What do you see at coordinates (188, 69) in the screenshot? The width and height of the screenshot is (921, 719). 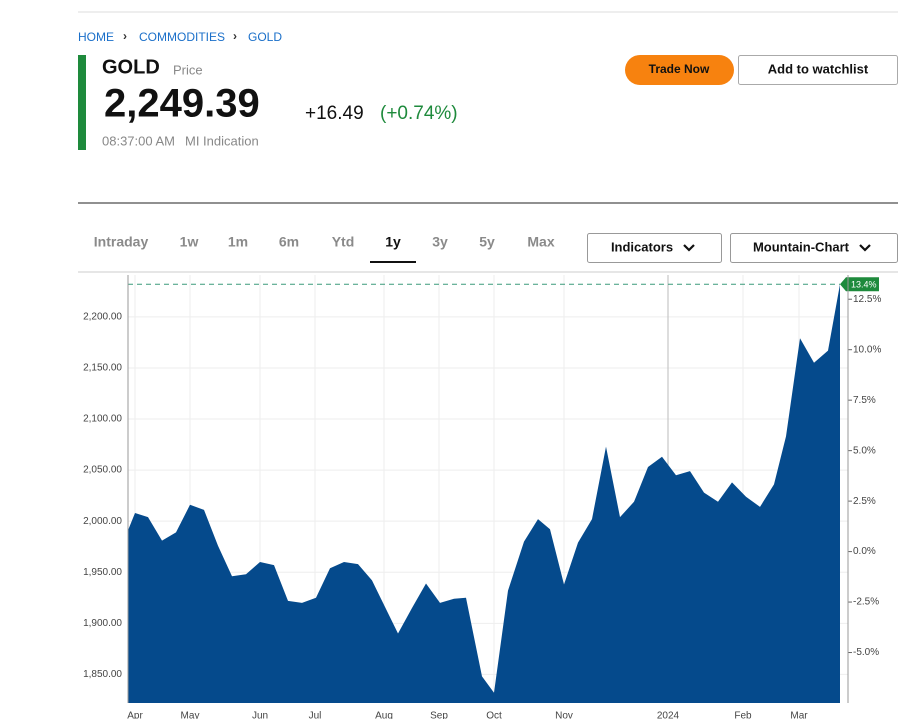 I see `asset-note: Price` at bounding box center [188, 69].